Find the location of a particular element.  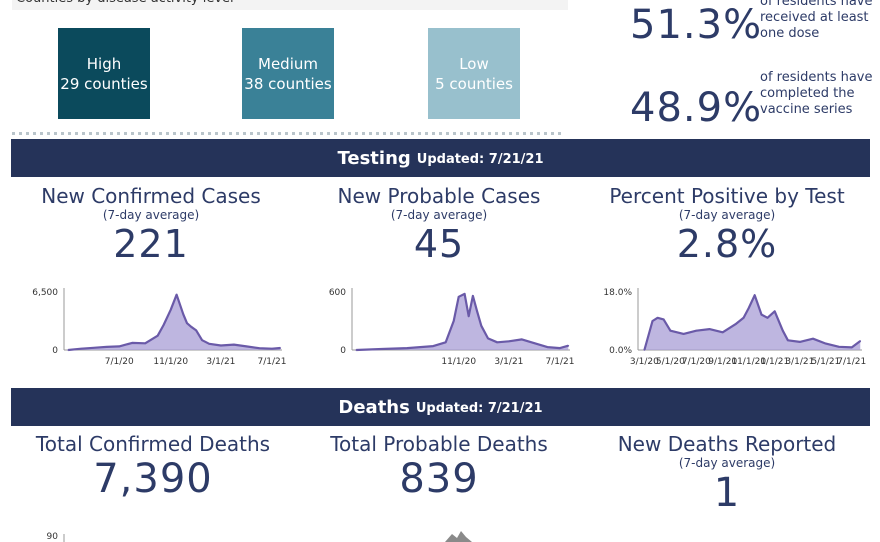

x-tick-label: 5/1/21 is located at coordinates (825, 362).